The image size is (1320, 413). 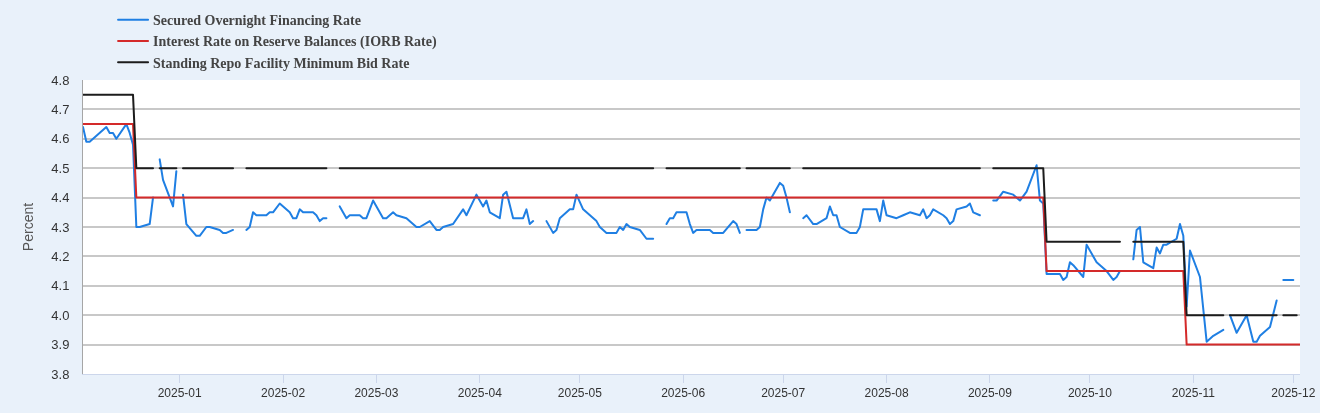 What do you see at coordinates (60, 198) in the screenshot?
I see `y-tick-label: 4.4` at bounding box center [60, 198].